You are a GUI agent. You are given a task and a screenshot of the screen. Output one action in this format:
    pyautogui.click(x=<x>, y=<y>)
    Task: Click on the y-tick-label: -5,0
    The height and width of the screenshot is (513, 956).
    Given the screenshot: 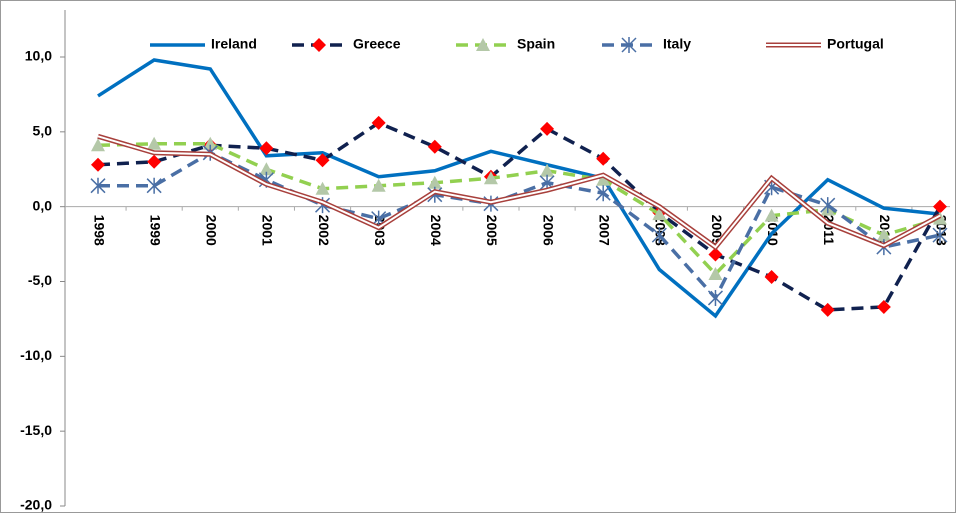 What is the action you would take?
    pyautogui.click(x=40, y=280)
    